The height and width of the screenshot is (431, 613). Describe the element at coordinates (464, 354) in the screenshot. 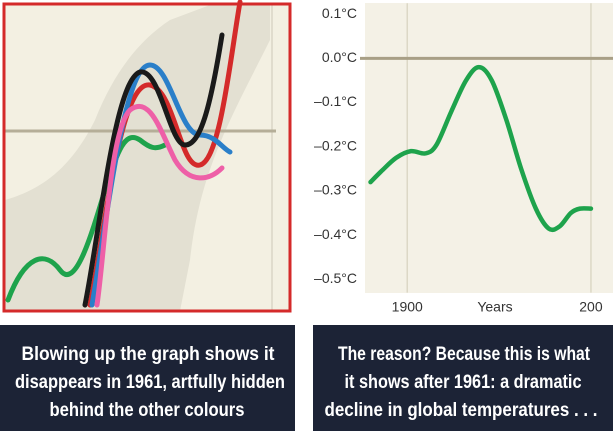

I see `caption-line: The reason? Because this is what` at that location.